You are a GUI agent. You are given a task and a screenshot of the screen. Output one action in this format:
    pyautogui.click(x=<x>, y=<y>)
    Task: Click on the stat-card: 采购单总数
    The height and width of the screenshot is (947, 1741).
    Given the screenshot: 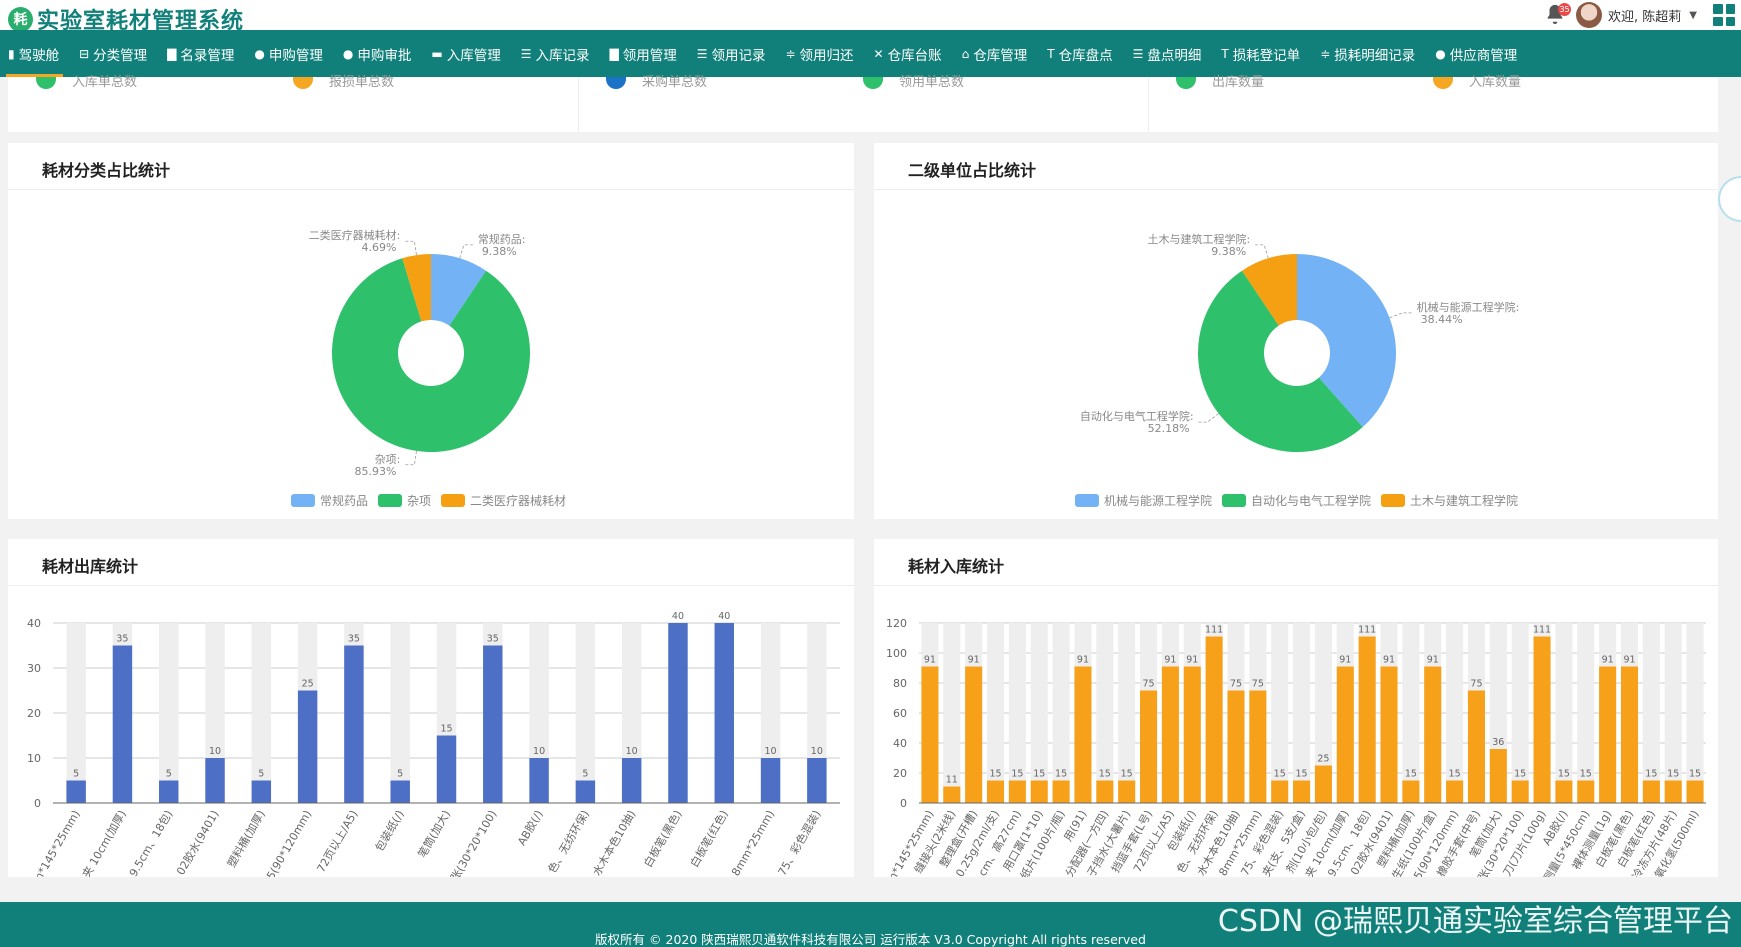 What is the action you would take?
    pyautogui.click(x=656, y=86)
    